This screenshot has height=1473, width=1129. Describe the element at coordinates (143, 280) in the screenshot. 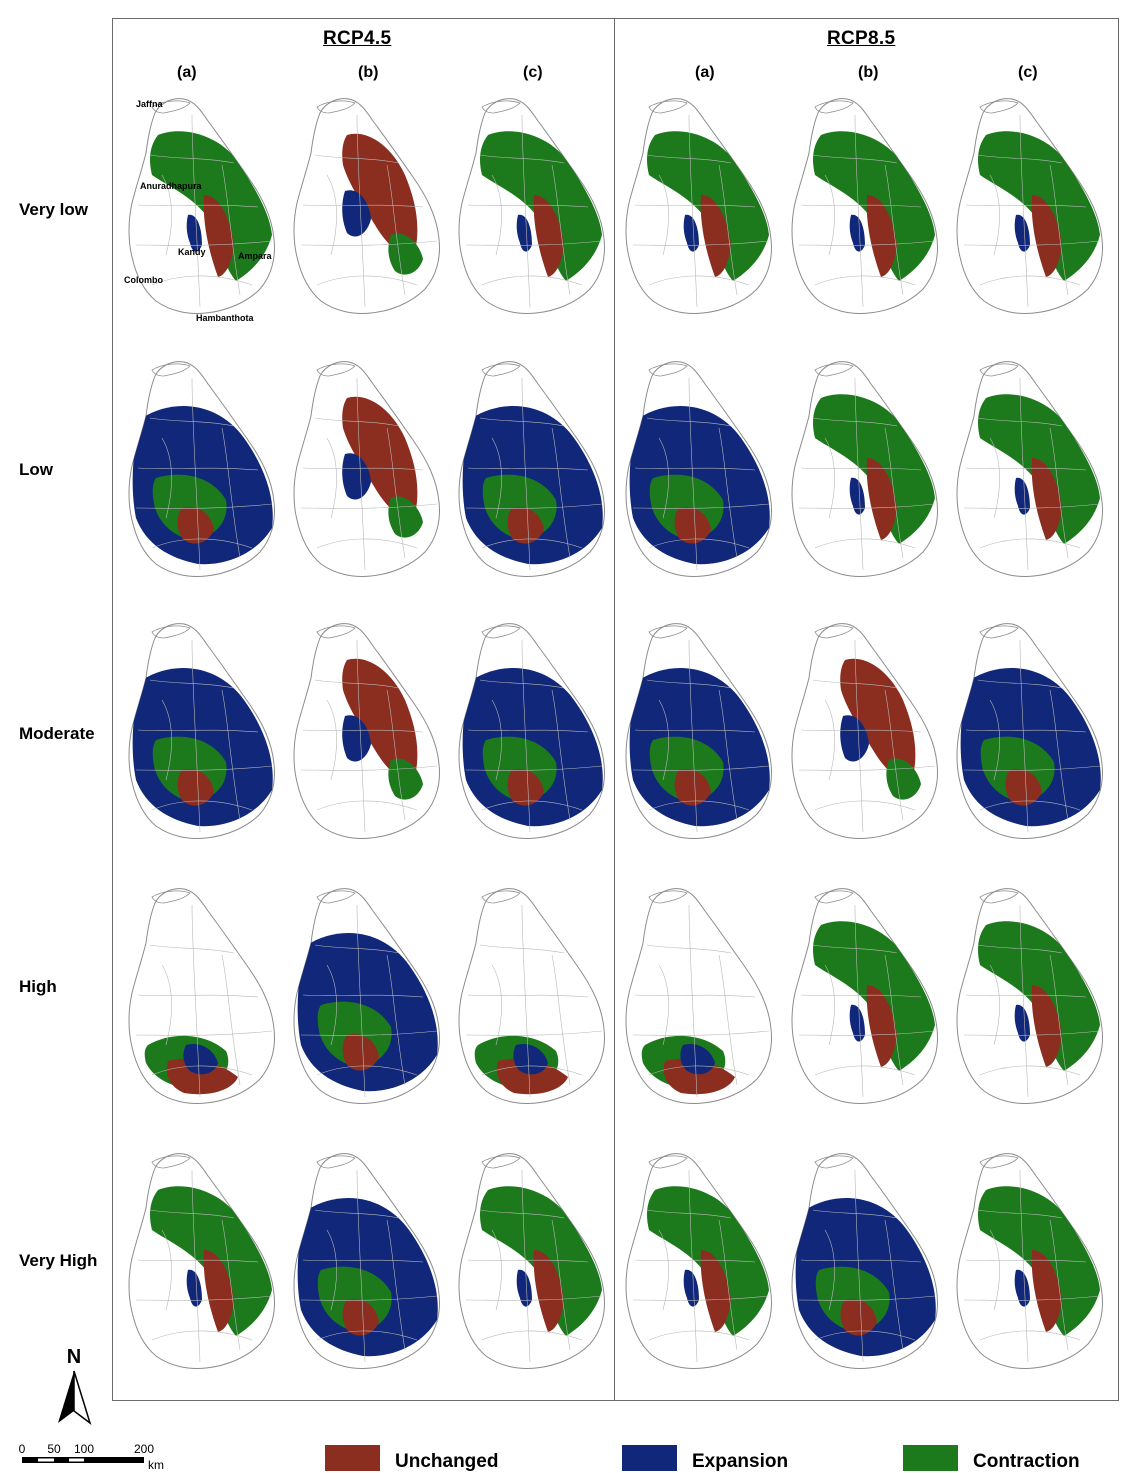

I see `place-label-colombo: Colombo` at that location.